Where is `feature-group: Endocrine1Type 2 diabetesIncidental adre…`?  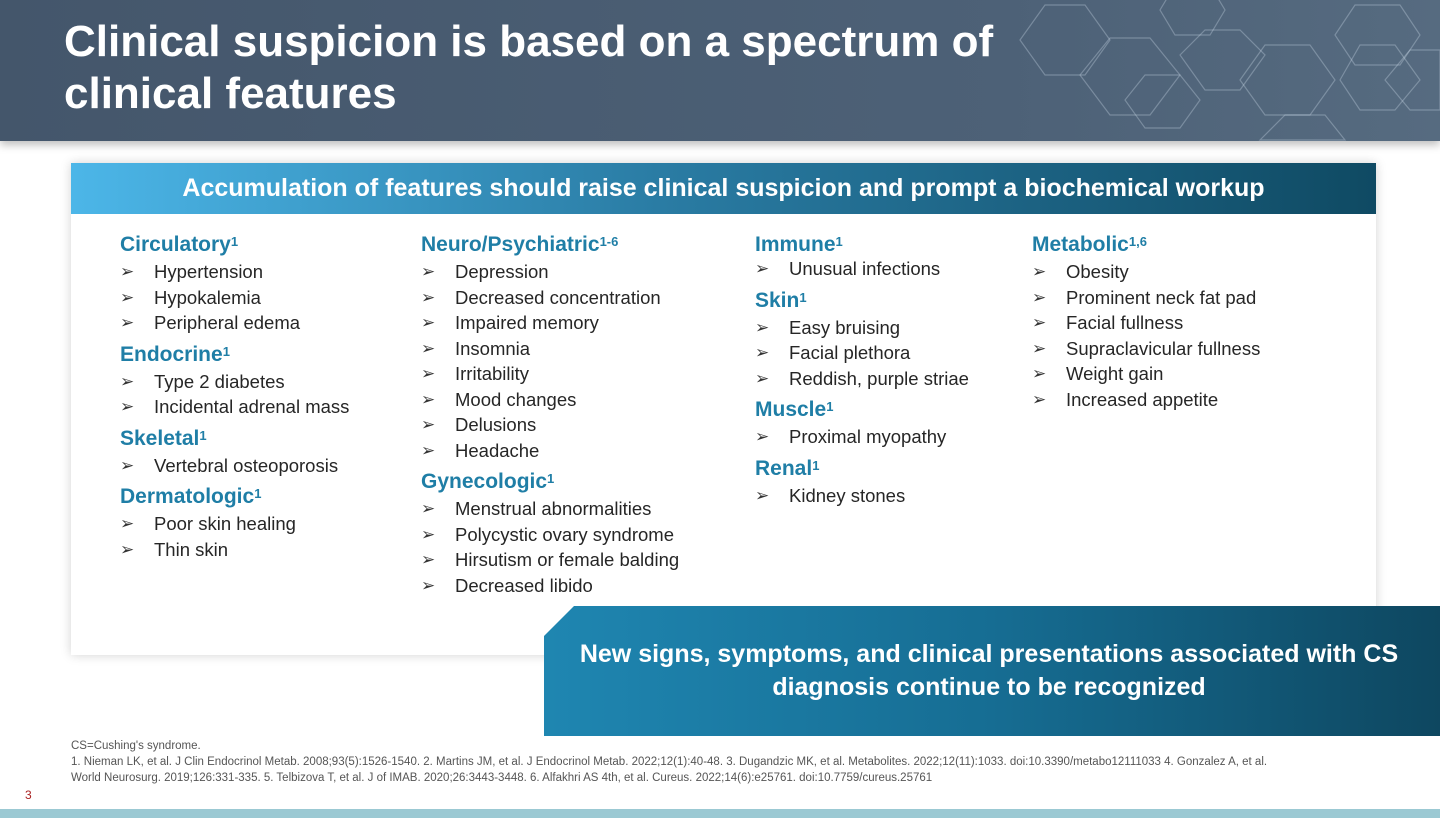 feature-group: Endocrine1Type 2 diabetesIncidental adre… is located at coordinates (234, 381).